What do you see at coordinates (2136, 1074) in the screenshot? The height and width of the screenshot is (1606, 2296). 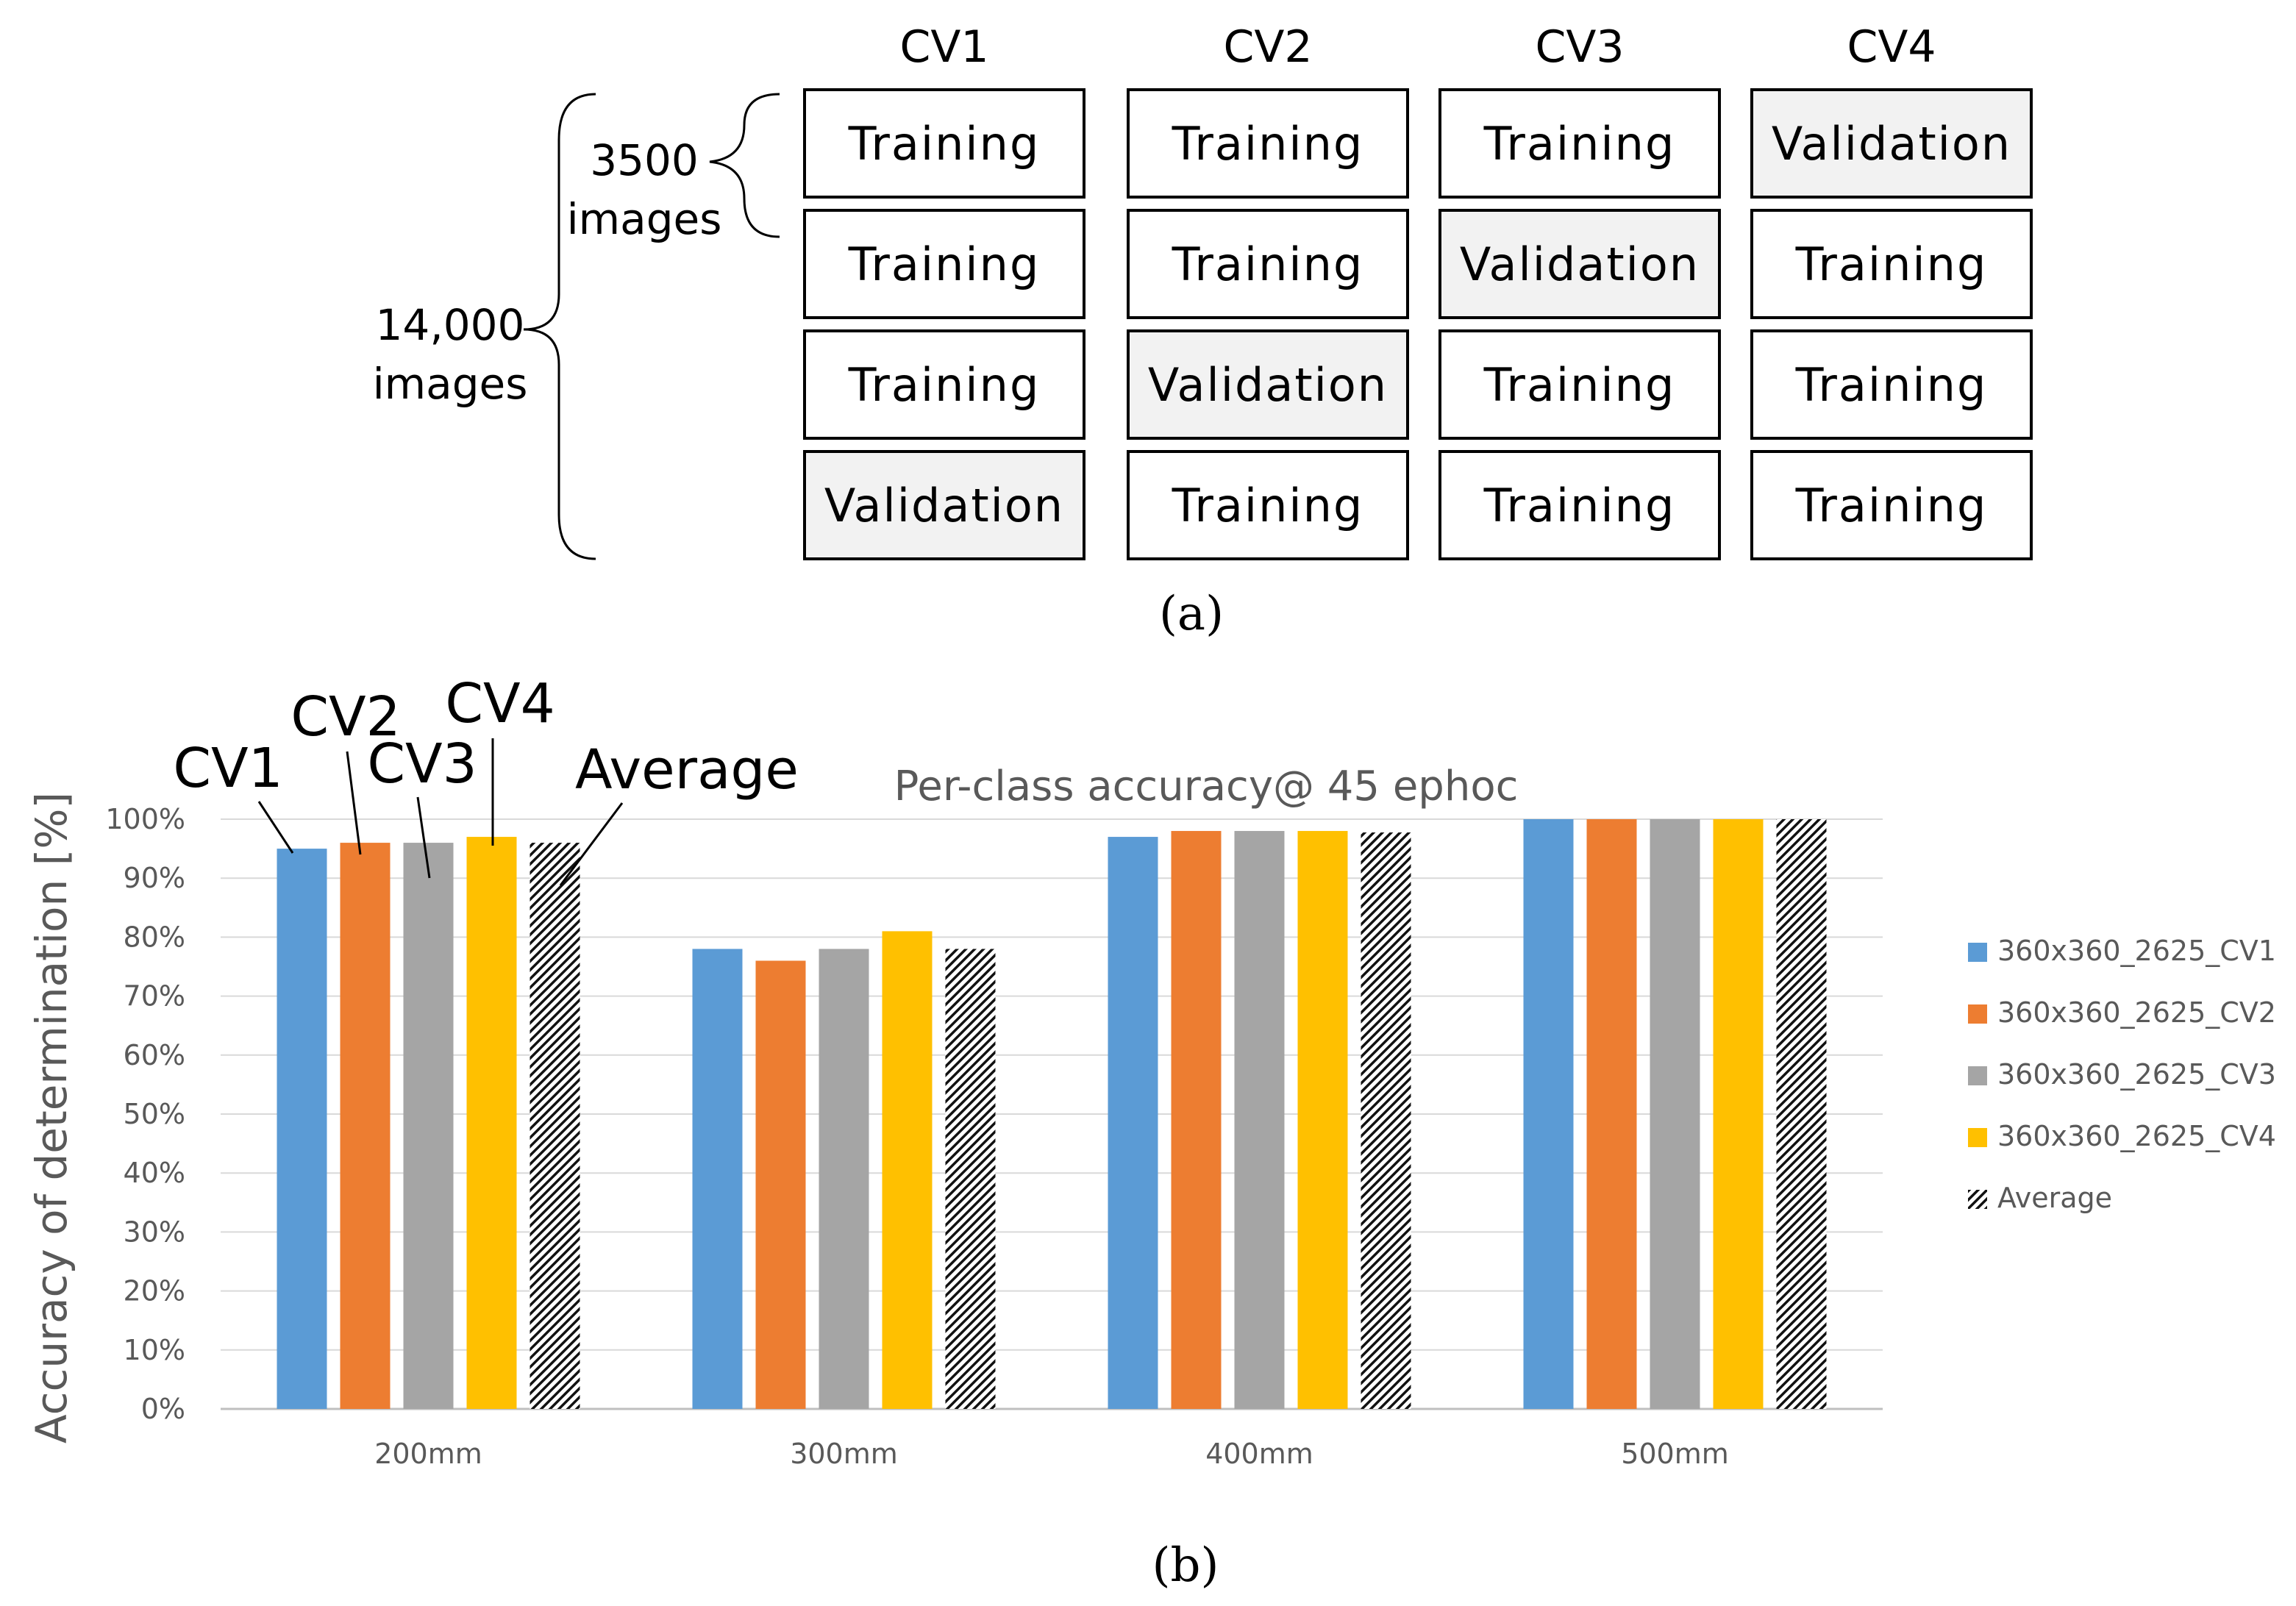 I see `legend-label: 360x360_2625_CV3` at bounding box center [2136, 1074].